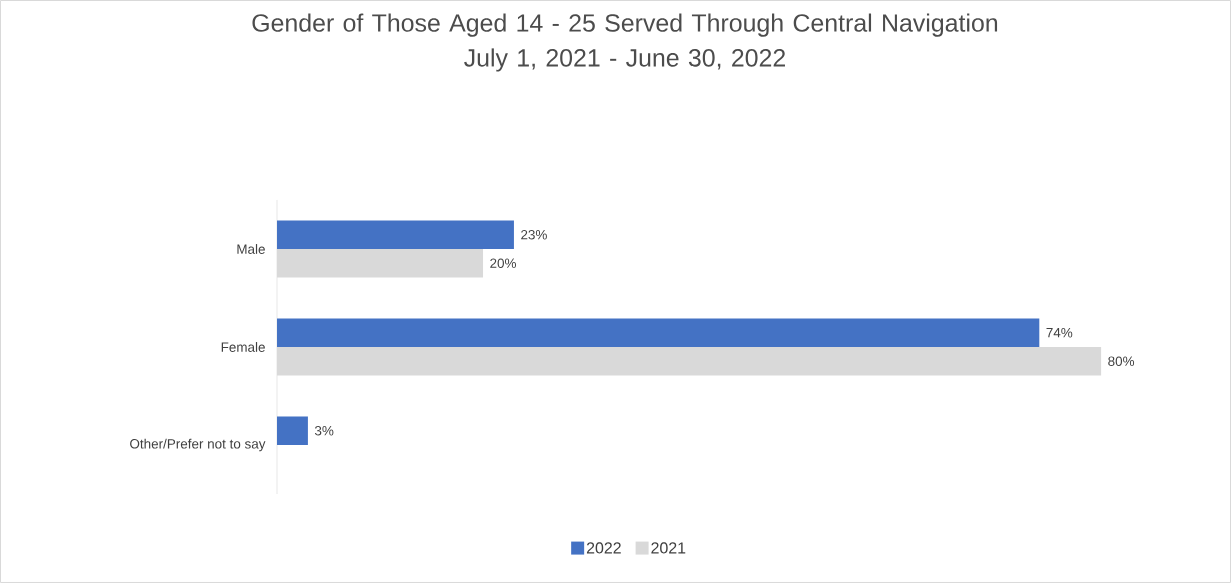  What do you see at coordinates (625, 25) in the screenshot?
I see `chart-title: Gender of Those Aged 14 - 25 Served Through Central Navigation` at bounding box center [625, 25].